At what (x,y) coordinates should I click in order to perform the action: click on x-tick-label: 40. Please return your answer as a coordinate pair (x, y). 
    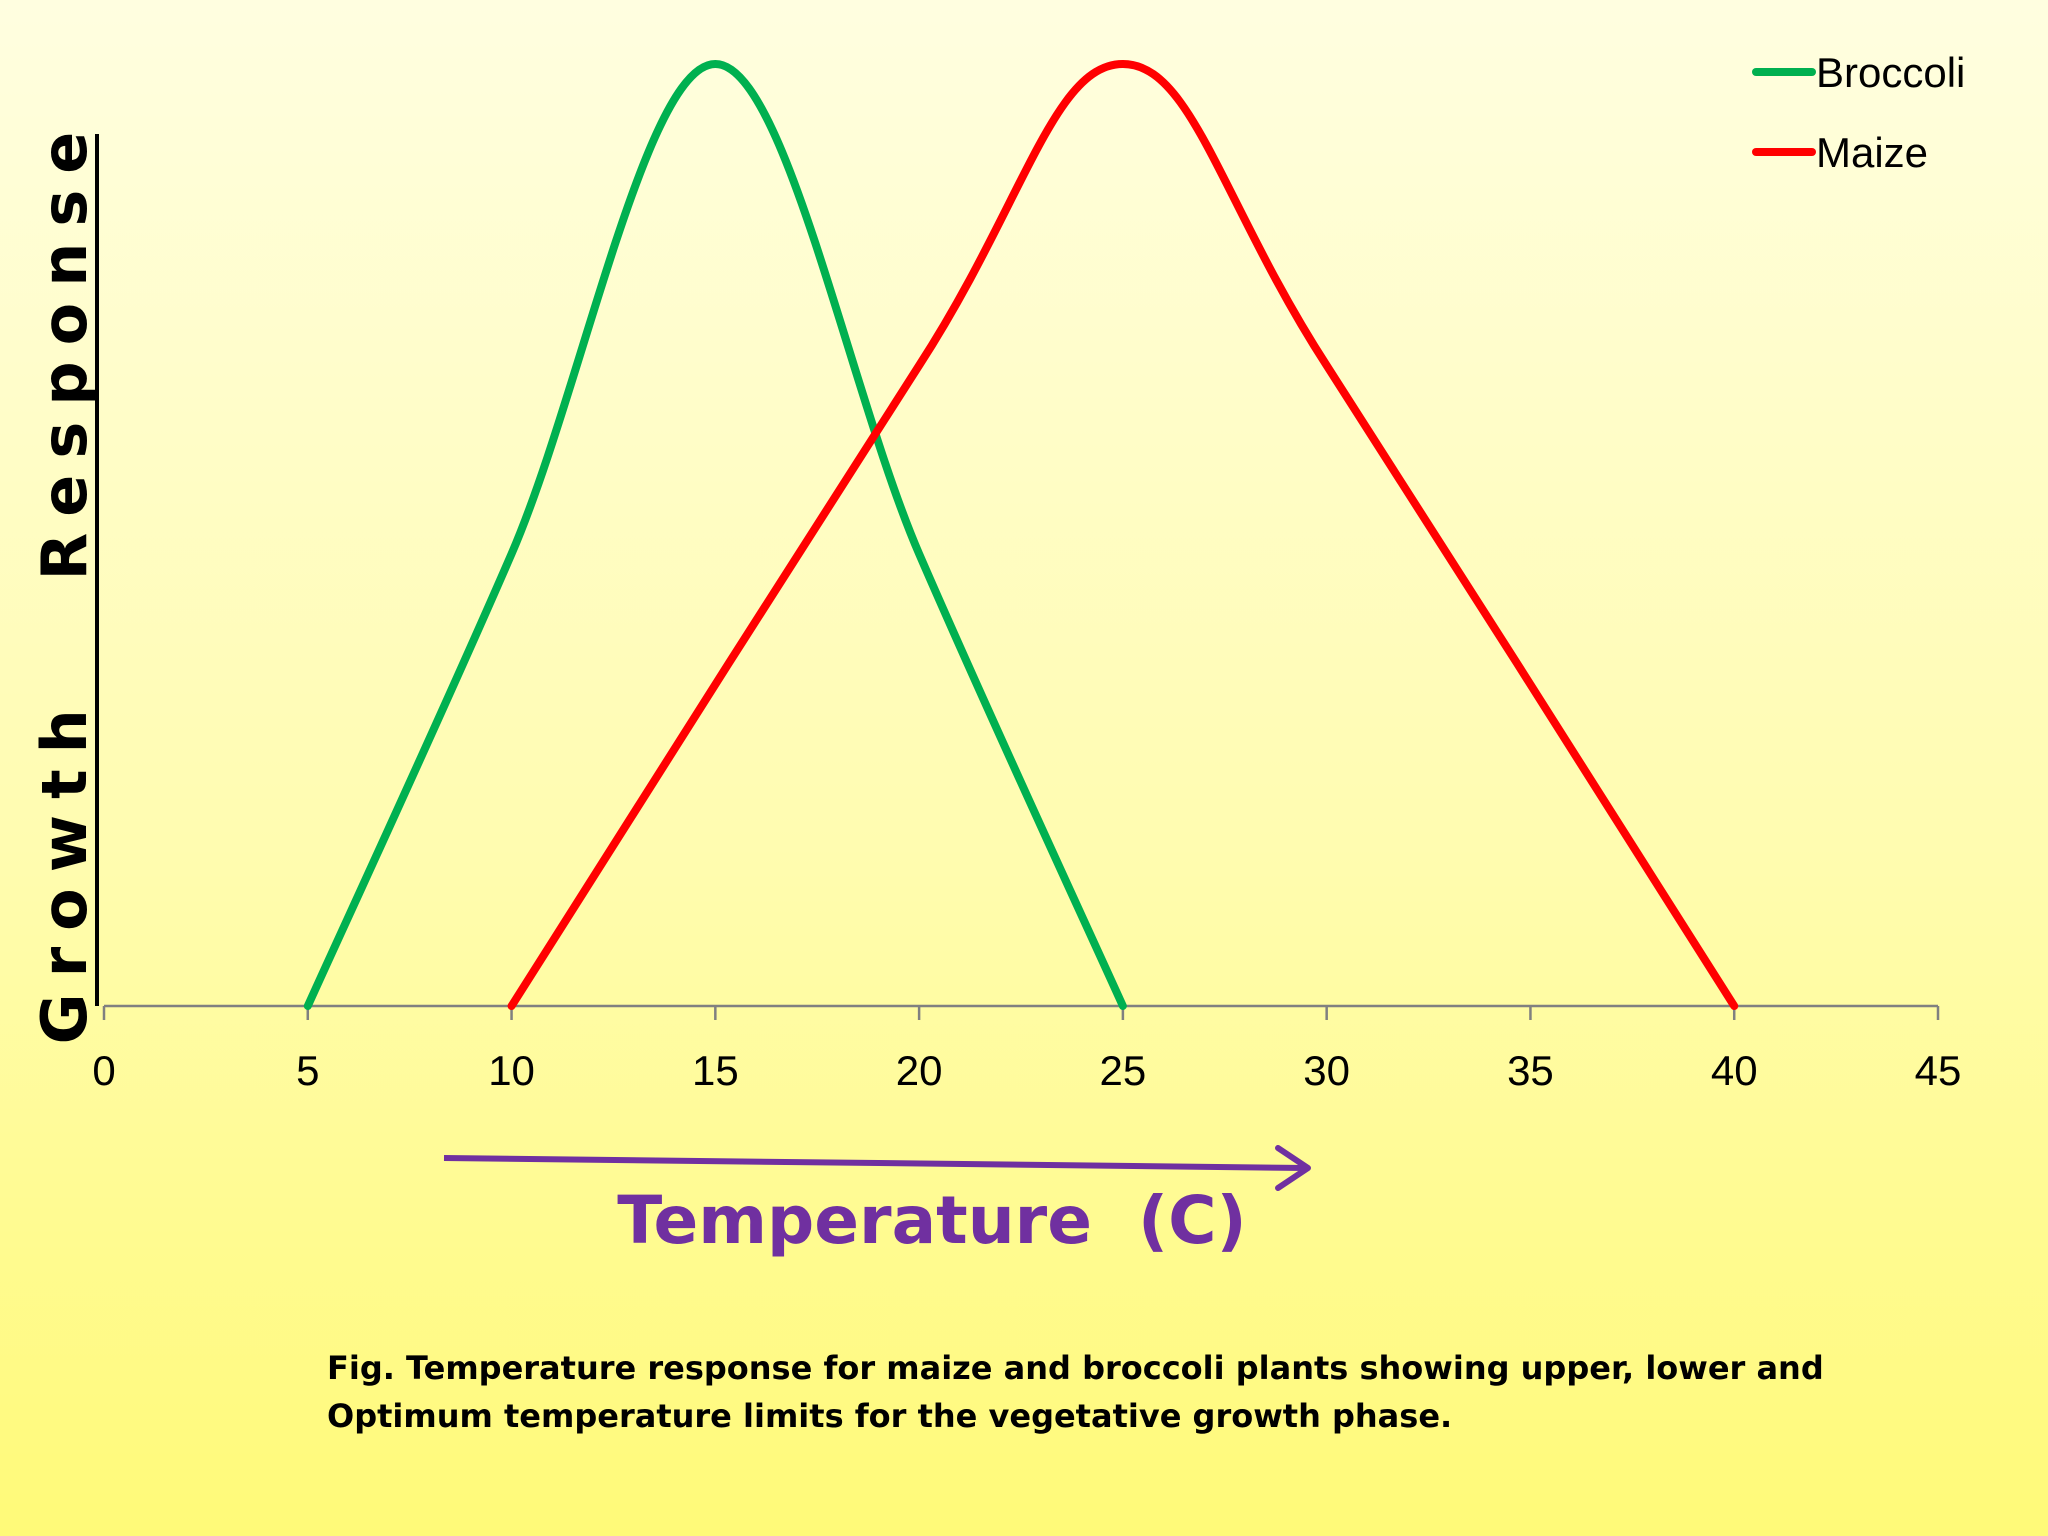
    Looking at the image, I should click on (1734, 1070).